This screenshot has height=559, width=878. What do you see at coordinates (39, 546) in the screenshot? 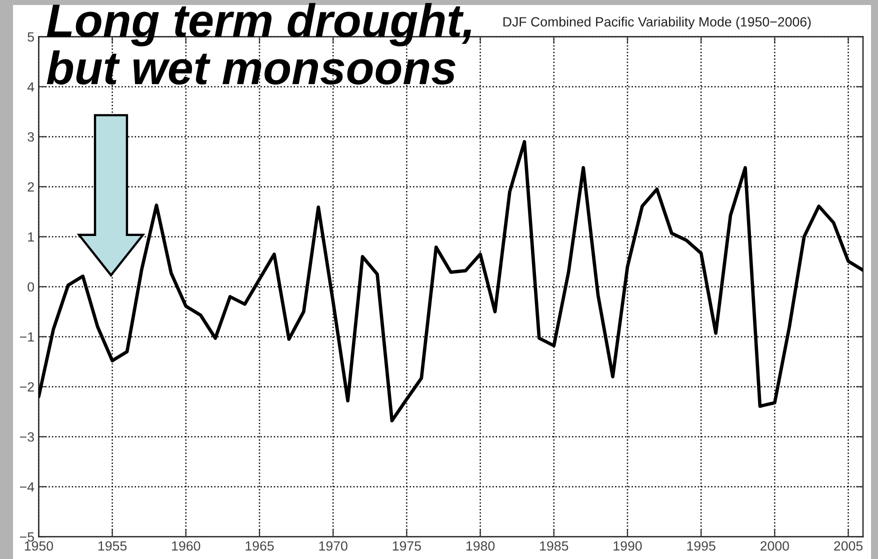
I see `x-tick-label: 1950` at bounding box center [39, 546].